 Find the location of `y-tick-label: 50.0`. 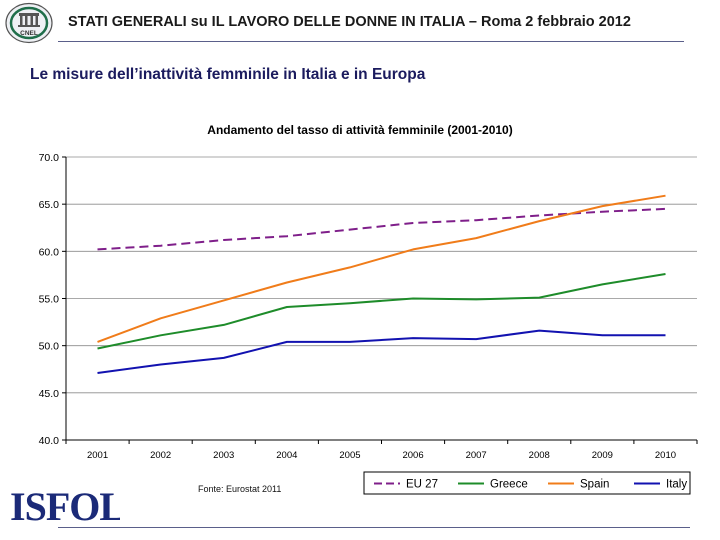

y-tick-label: 50.0 is located at coordinates (49, 347).